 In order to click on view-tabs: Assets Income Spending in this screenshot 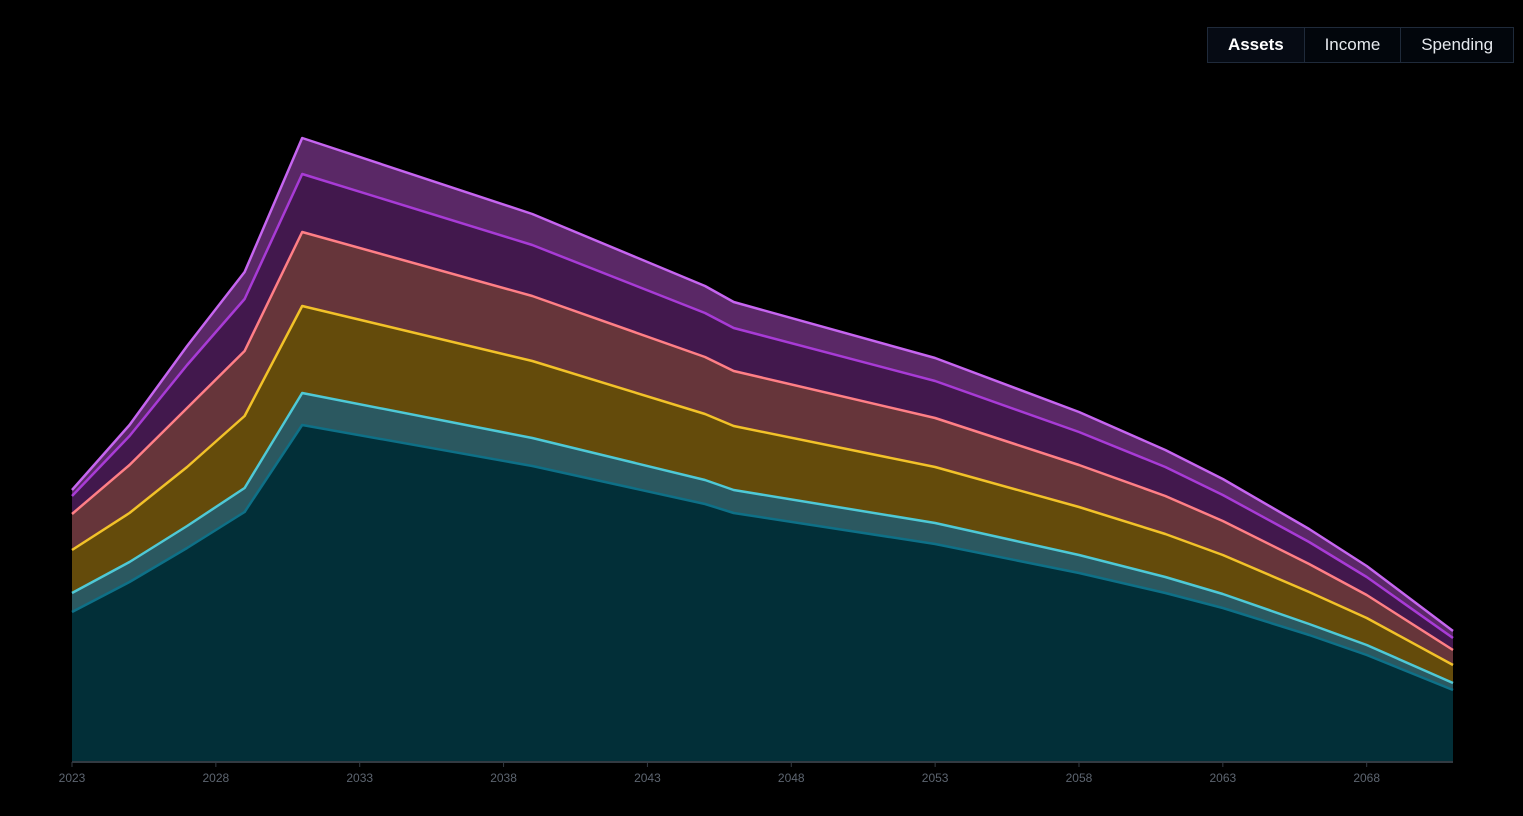, I will do `click(1360, 45)`.